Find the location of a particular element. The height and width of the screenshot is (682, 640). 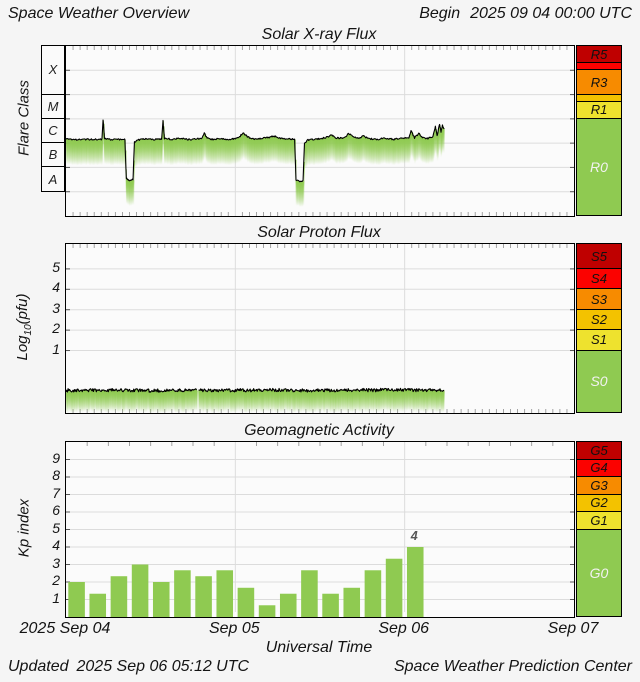

xray-ylabel: Flare Class is located at coordinates (24, 118).